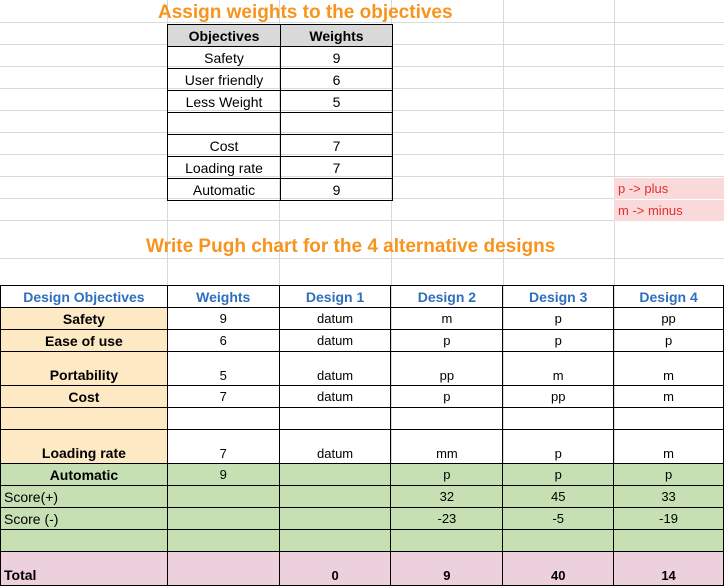  What do you see at coordinates (224, 101) in the screenshot?
I see `objective-cell: Less Weight` at bounding box center [224, 101].